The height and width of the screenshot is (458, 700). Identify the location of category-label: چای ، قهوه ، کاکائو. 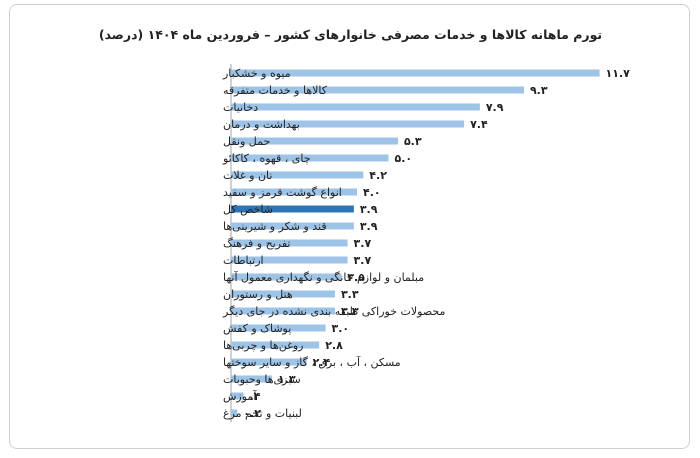
(266, 158).